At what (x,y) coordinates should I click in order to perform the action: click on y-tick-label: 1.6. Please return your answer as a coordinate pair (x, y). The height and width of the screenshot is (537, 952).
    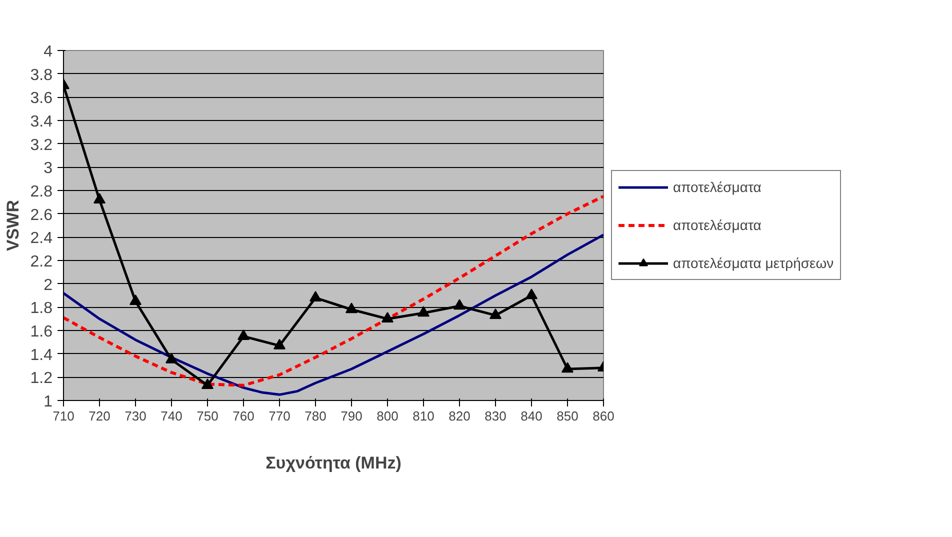
    Looking at the image, I should click on (41, 332).